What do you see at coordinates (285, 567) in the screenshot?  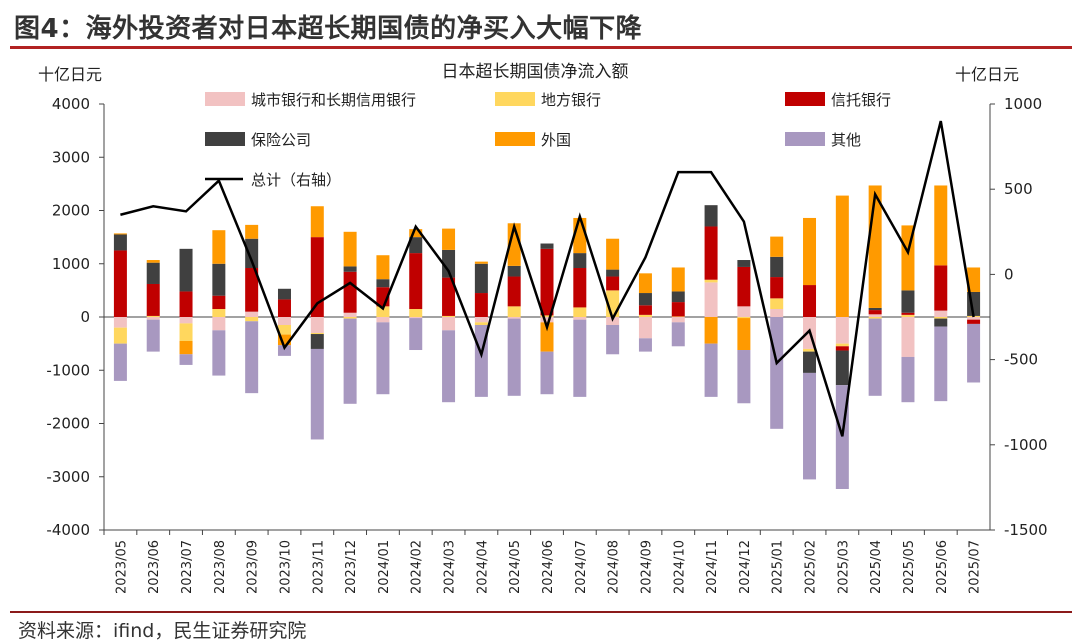 I see `x-tick-label: 2023/10` at bounding box center [285, 567].